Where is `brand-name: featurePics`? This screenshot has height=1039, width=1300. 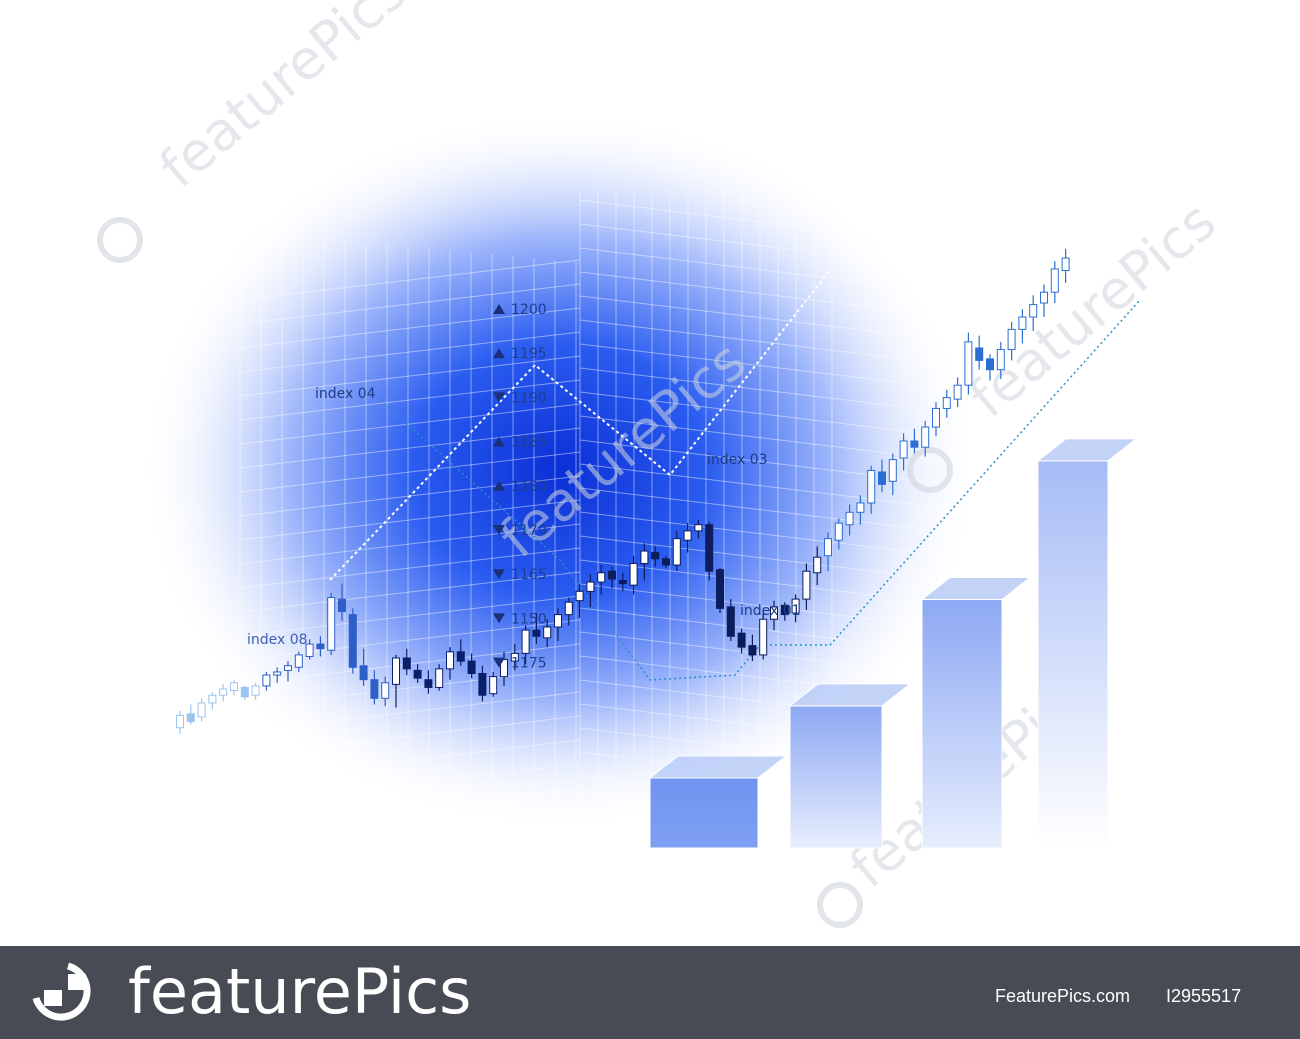 brand-name: featurePics is located at coordinates (300, 991).